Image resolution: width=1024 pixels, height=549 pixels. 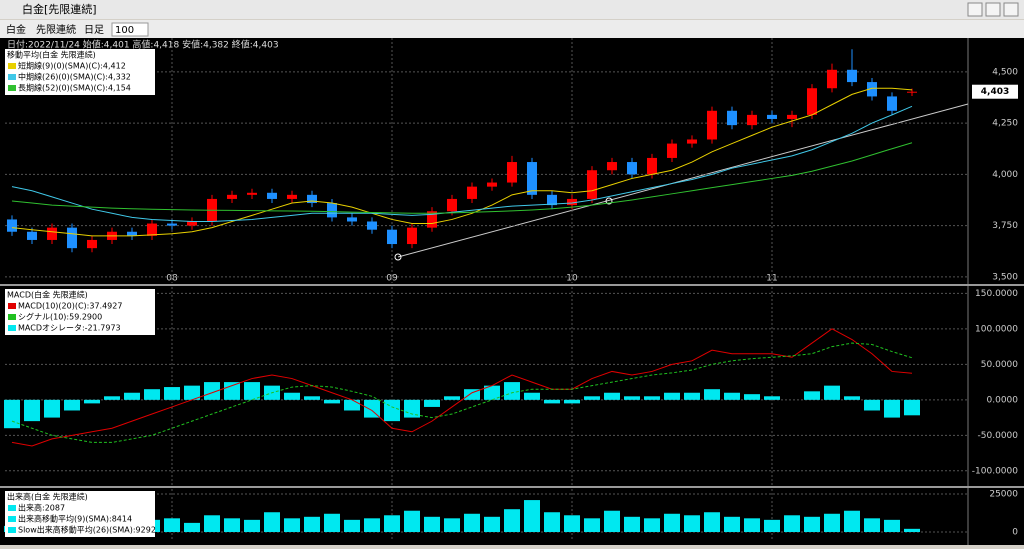 I want to click on x-tick-label: 09, so click(x=392, y=279).